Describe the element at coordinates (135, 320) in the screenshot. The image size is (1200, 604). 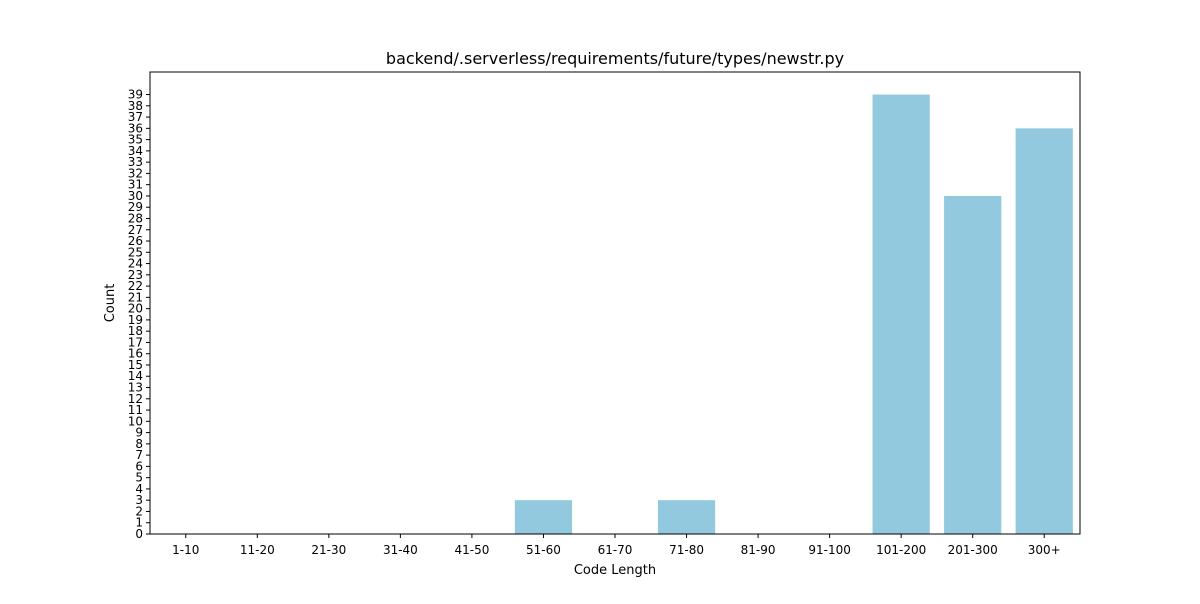
I see `y-tick-label: 19` at that location.